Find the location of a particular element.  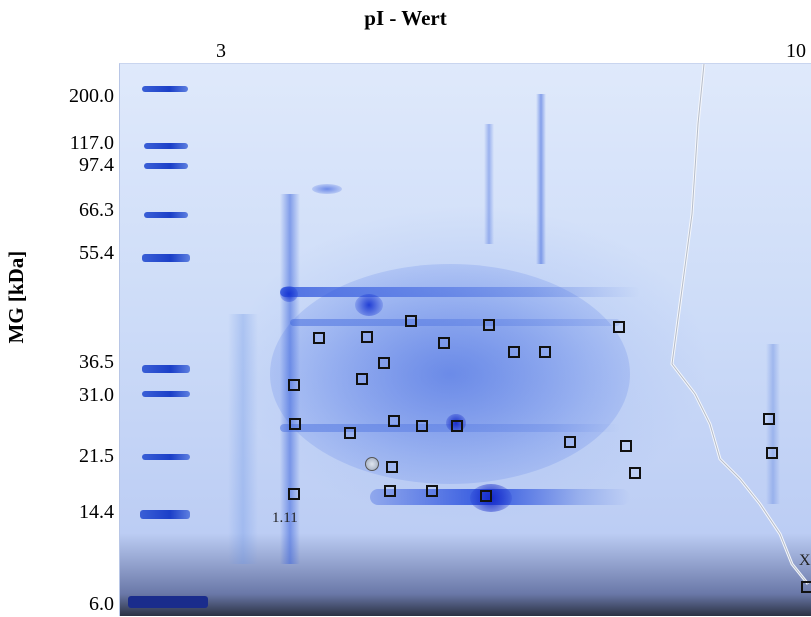

axis-title-pi: pI - Wert is located at coordinates (405, 18).